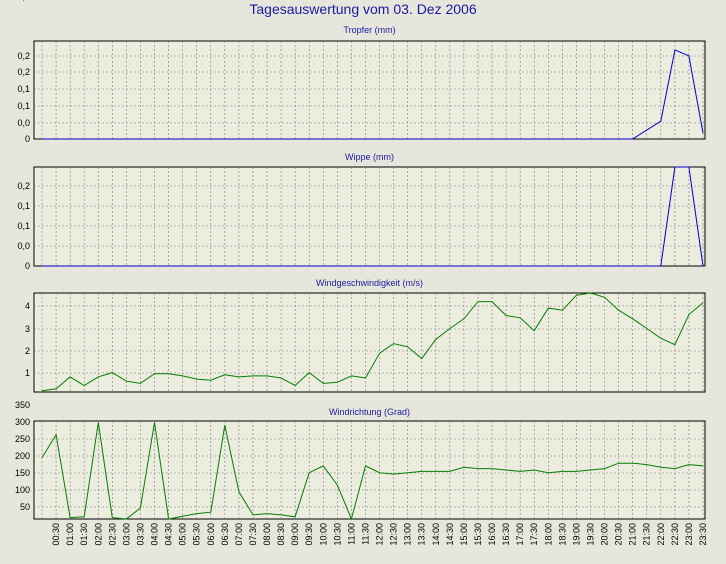 The width and height of the screenshot is (726, 564). Describe the element at coordinates (27, 329) in the screenshot. I see `y-tick-label: 3` at that location.